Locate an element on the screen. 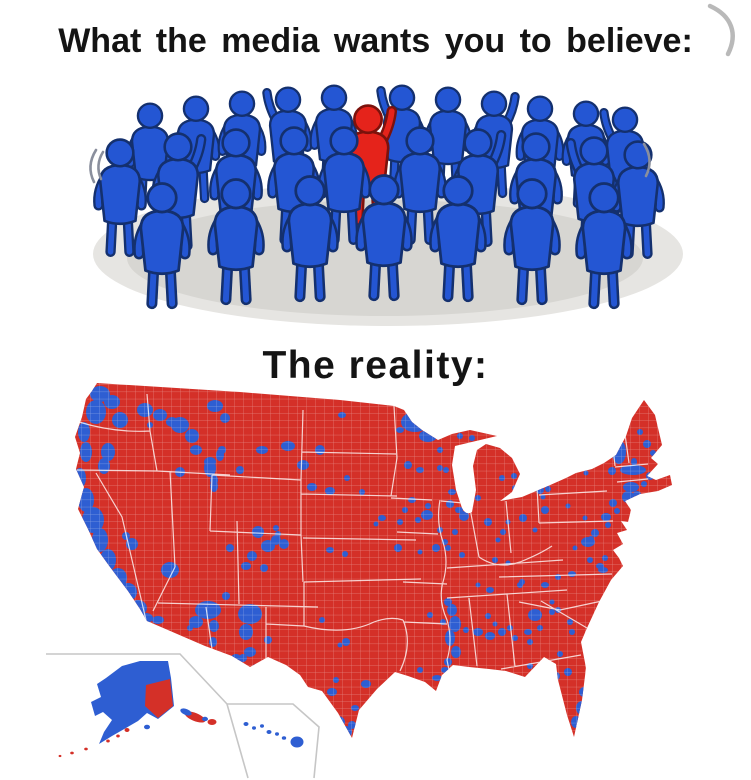 The height and width of the screenshot is (780, 751). alaska is located at coordinates (137, 709).